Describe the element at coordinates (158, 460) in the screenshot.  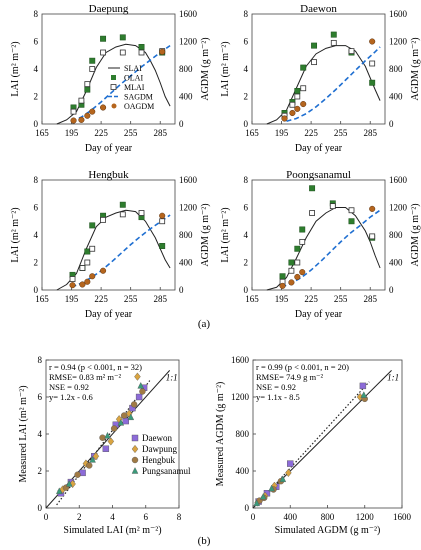
I see `legend-label: Hengbuk` at that location.